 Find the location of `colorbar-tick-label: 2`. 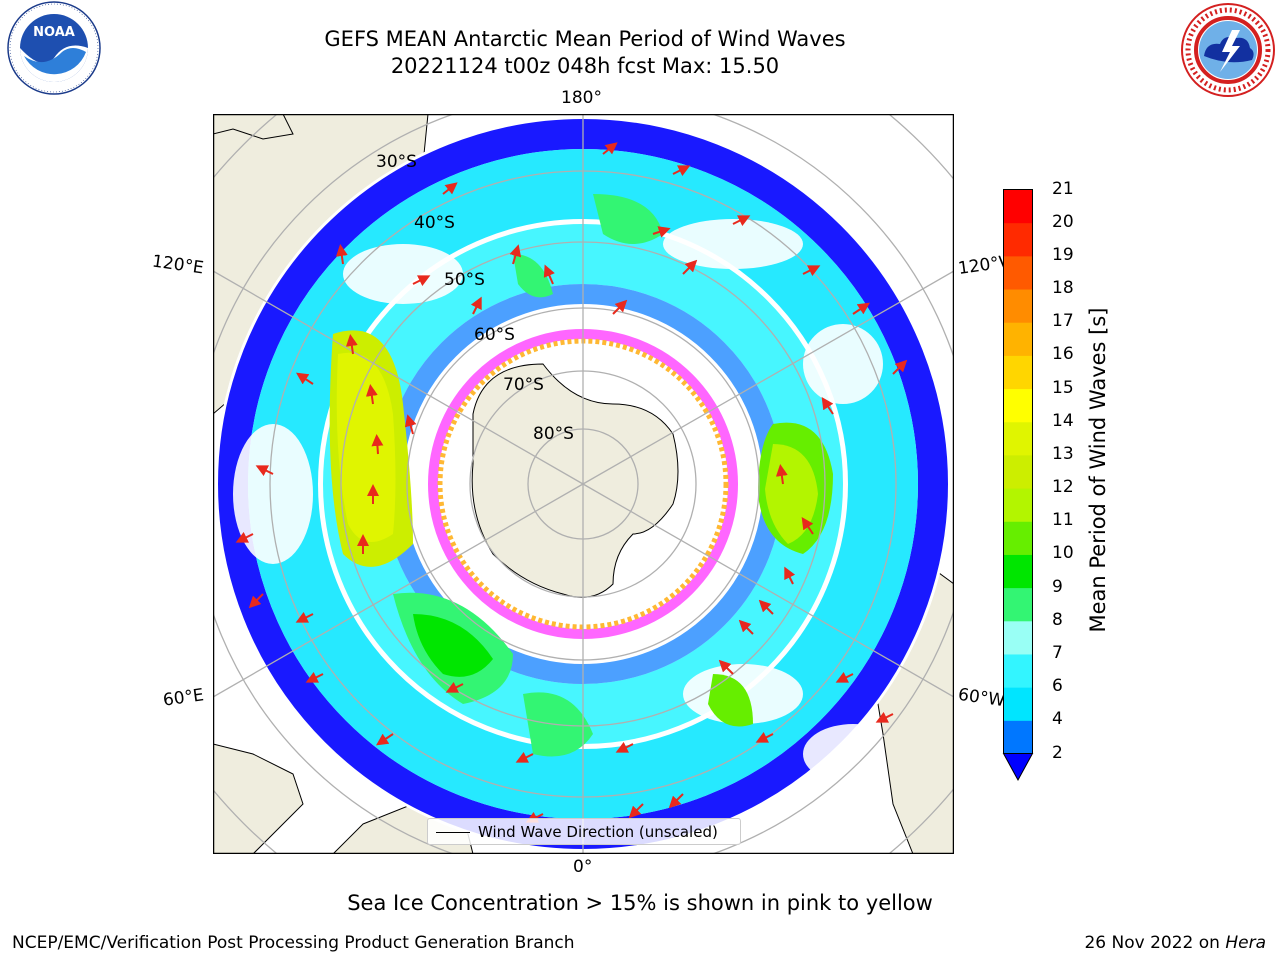

colorbar-tick-label: 2 is located at coordinates (1057, 752).